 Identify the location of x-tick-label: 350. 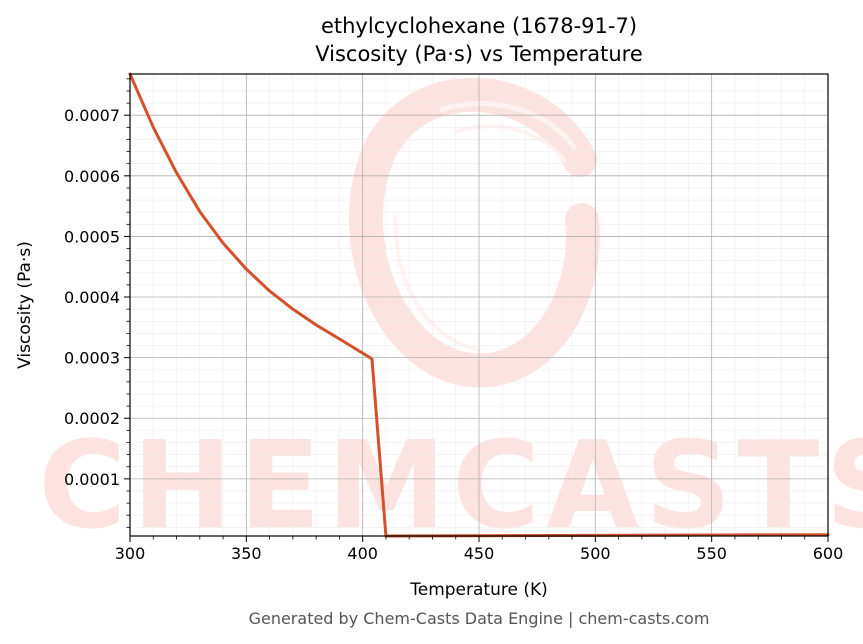
(246, 553).